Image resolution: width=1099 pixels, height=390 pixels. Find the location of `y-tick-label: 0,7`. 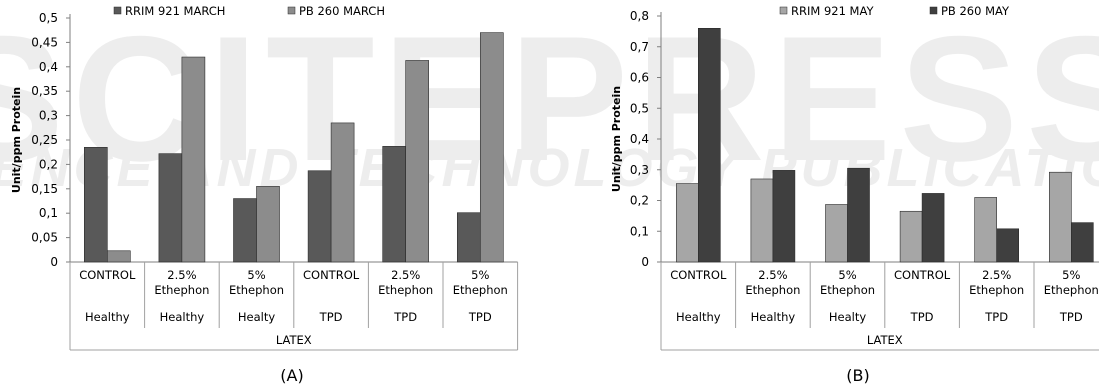

y-tick-label: 0,7 is located at coordinates (639, 47).